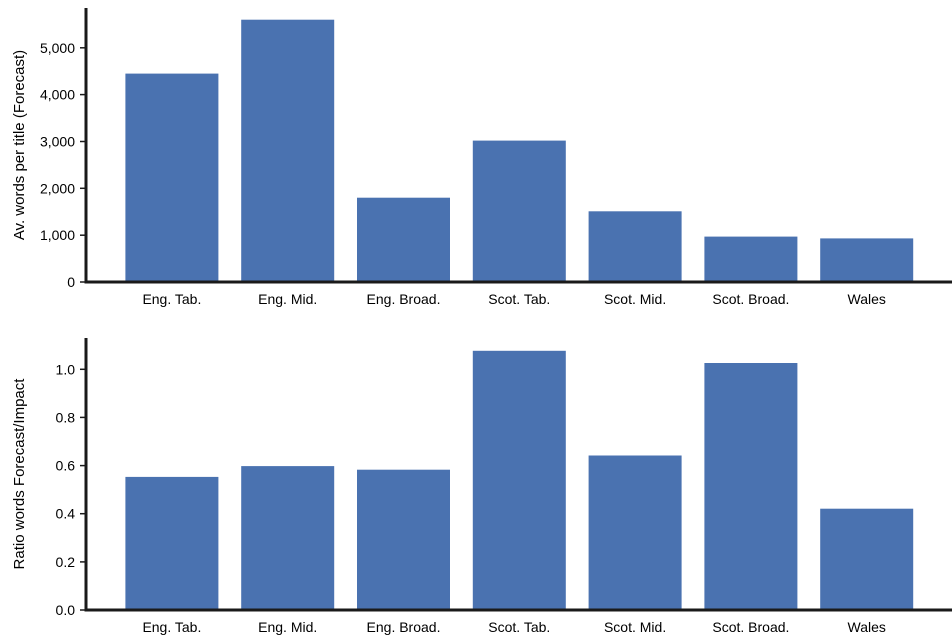 The width and height of the screenshot is (952, 637). What do you see at coordinates (66, 466) in the screenshot?
I see `y-tick-label: 0.6` at bounding box center [66, 466].